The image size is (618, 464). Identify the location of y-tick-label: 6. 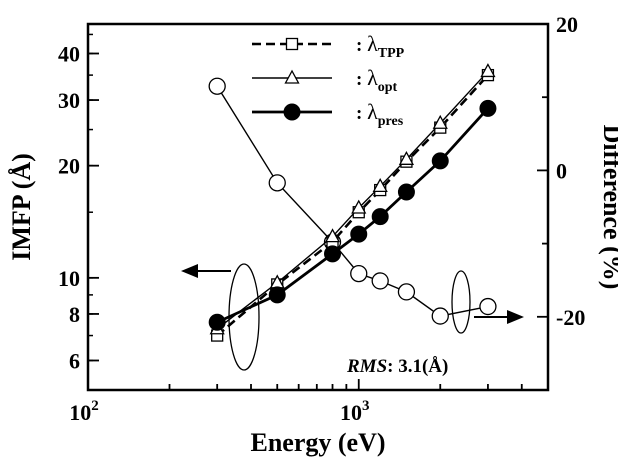
(74, 360).